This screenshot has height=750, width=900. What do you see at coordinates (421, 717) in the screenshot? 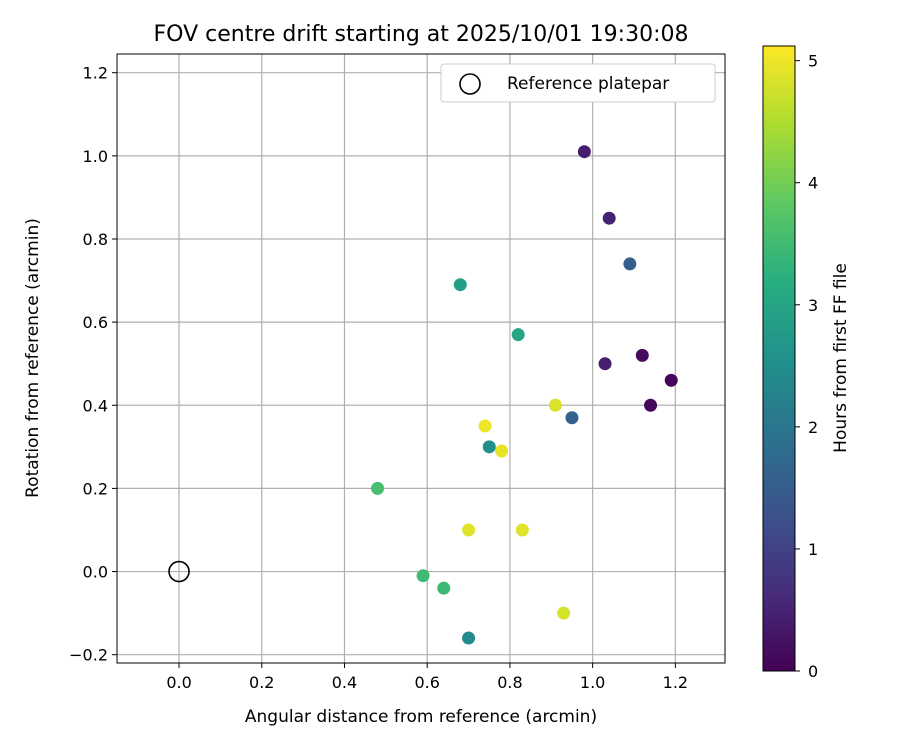
I see `x-axis-label: Angular distance from reference (arcmin)` at bounding box center [421, 717].